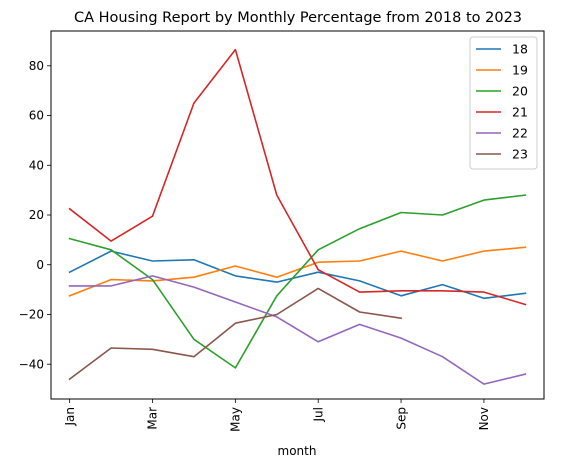 The height and width of the screenshot is (468, 564). I want to click on x-tick-label: Jul, so click(318, 414).